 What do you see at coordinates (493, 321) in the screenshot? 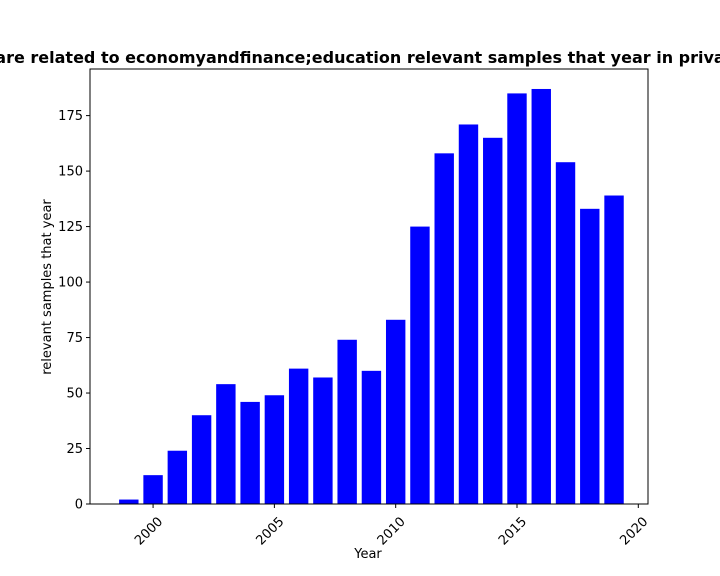
I see `bar-2014` at bounding box center [493, 321].